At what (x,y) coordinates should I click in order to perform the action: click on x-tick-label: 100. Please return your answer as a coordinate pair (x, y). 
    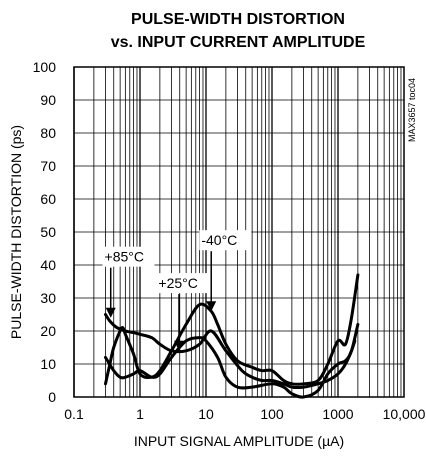
    Looking at the image, I should click on (272, 414).